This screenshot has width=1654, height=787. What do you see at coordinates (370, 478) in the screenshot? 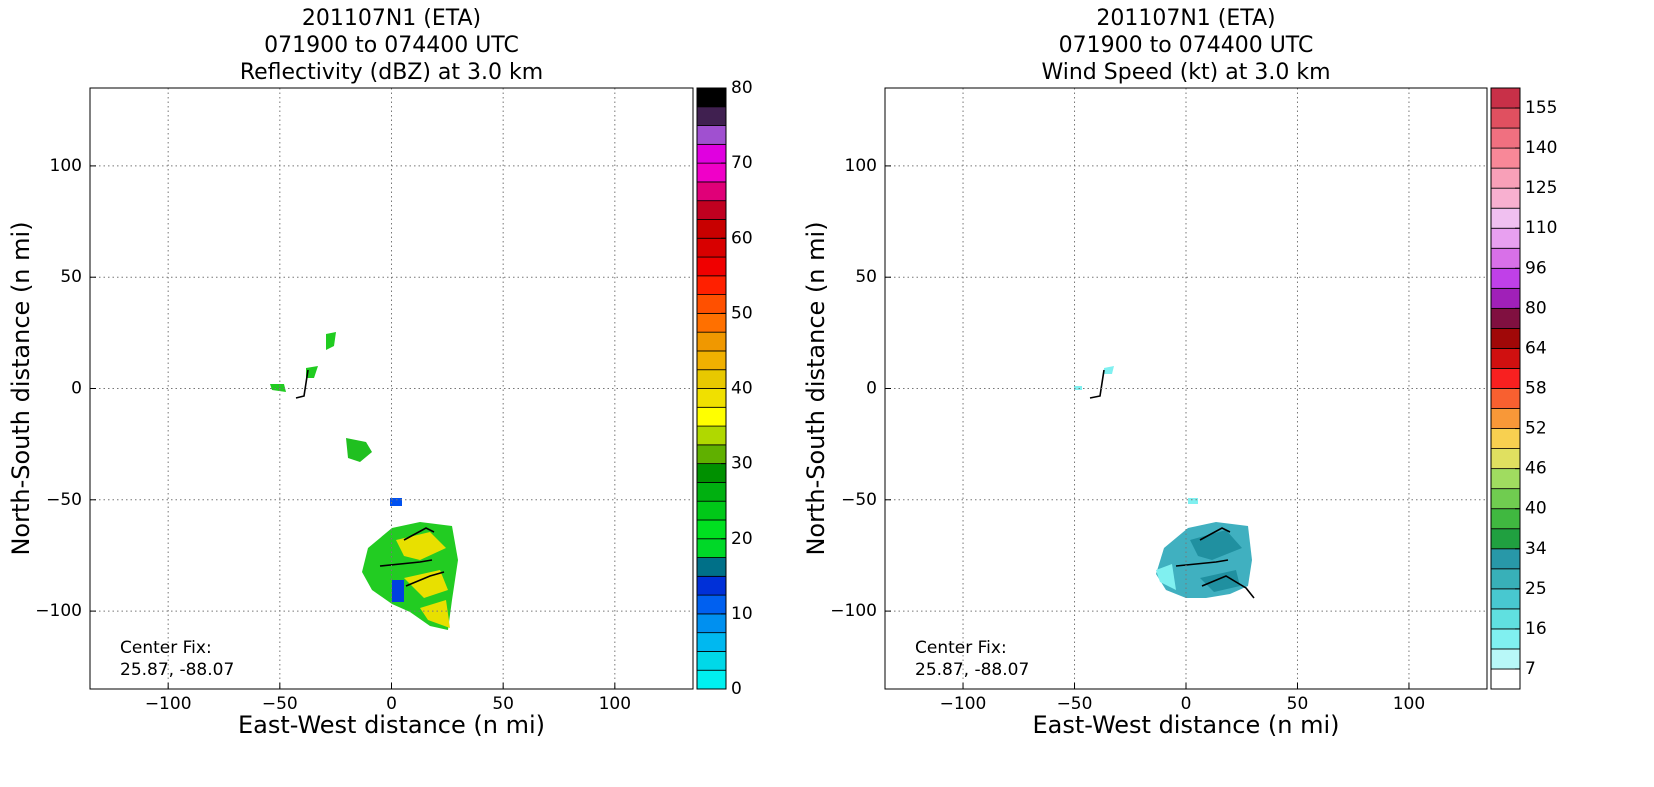
I see `wind-barbs` at bounding box center [370, 478].